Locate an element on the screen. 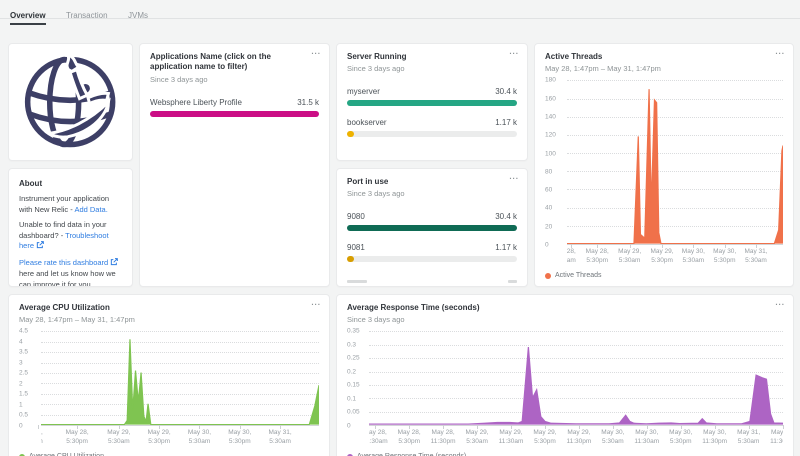 This screenshot has height=456, width=800. card-title: Port in use is located at coordinates (368, 181).